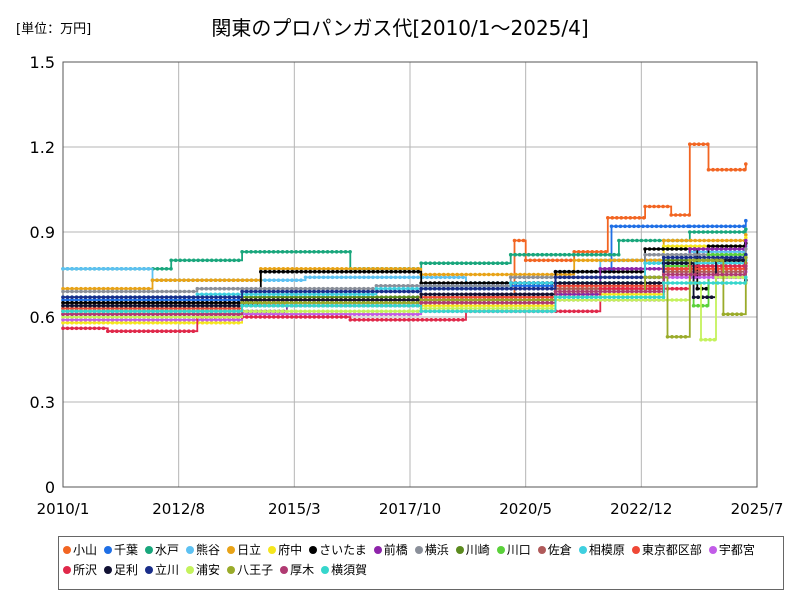 This screenshot has width=800, height=600. What do you see at coordinates (42, 62) in the screenshot?
I see `y-tick-label: 1.5` at bounding box center [42, 62].